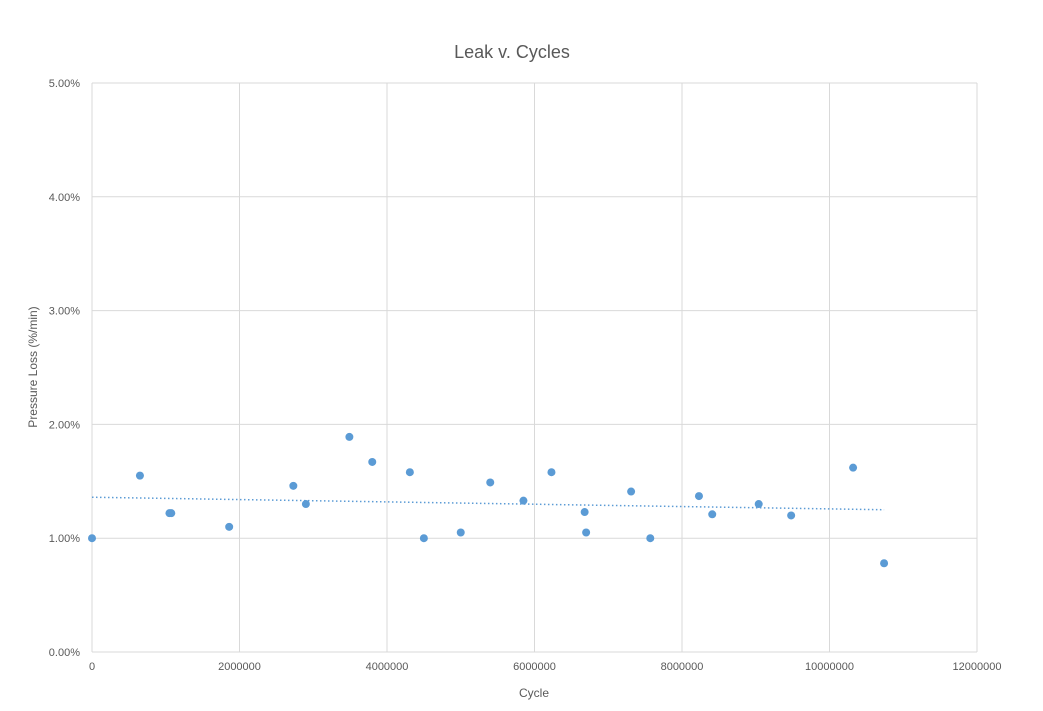 Image resolution: width=1043 pixels, height=711 pixels. What do you see at coordinates (829, 667) in the screenshot?
I see `x-tick-label: 10000000` at bounding box center [829, 667].